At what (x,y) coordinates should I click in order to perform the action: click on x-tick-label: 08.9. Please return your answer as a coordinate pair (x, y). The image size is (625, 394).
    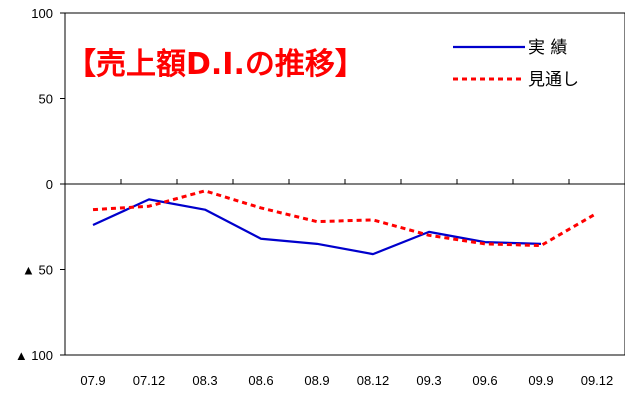
    Looking at the image, I should click on (316, 380).